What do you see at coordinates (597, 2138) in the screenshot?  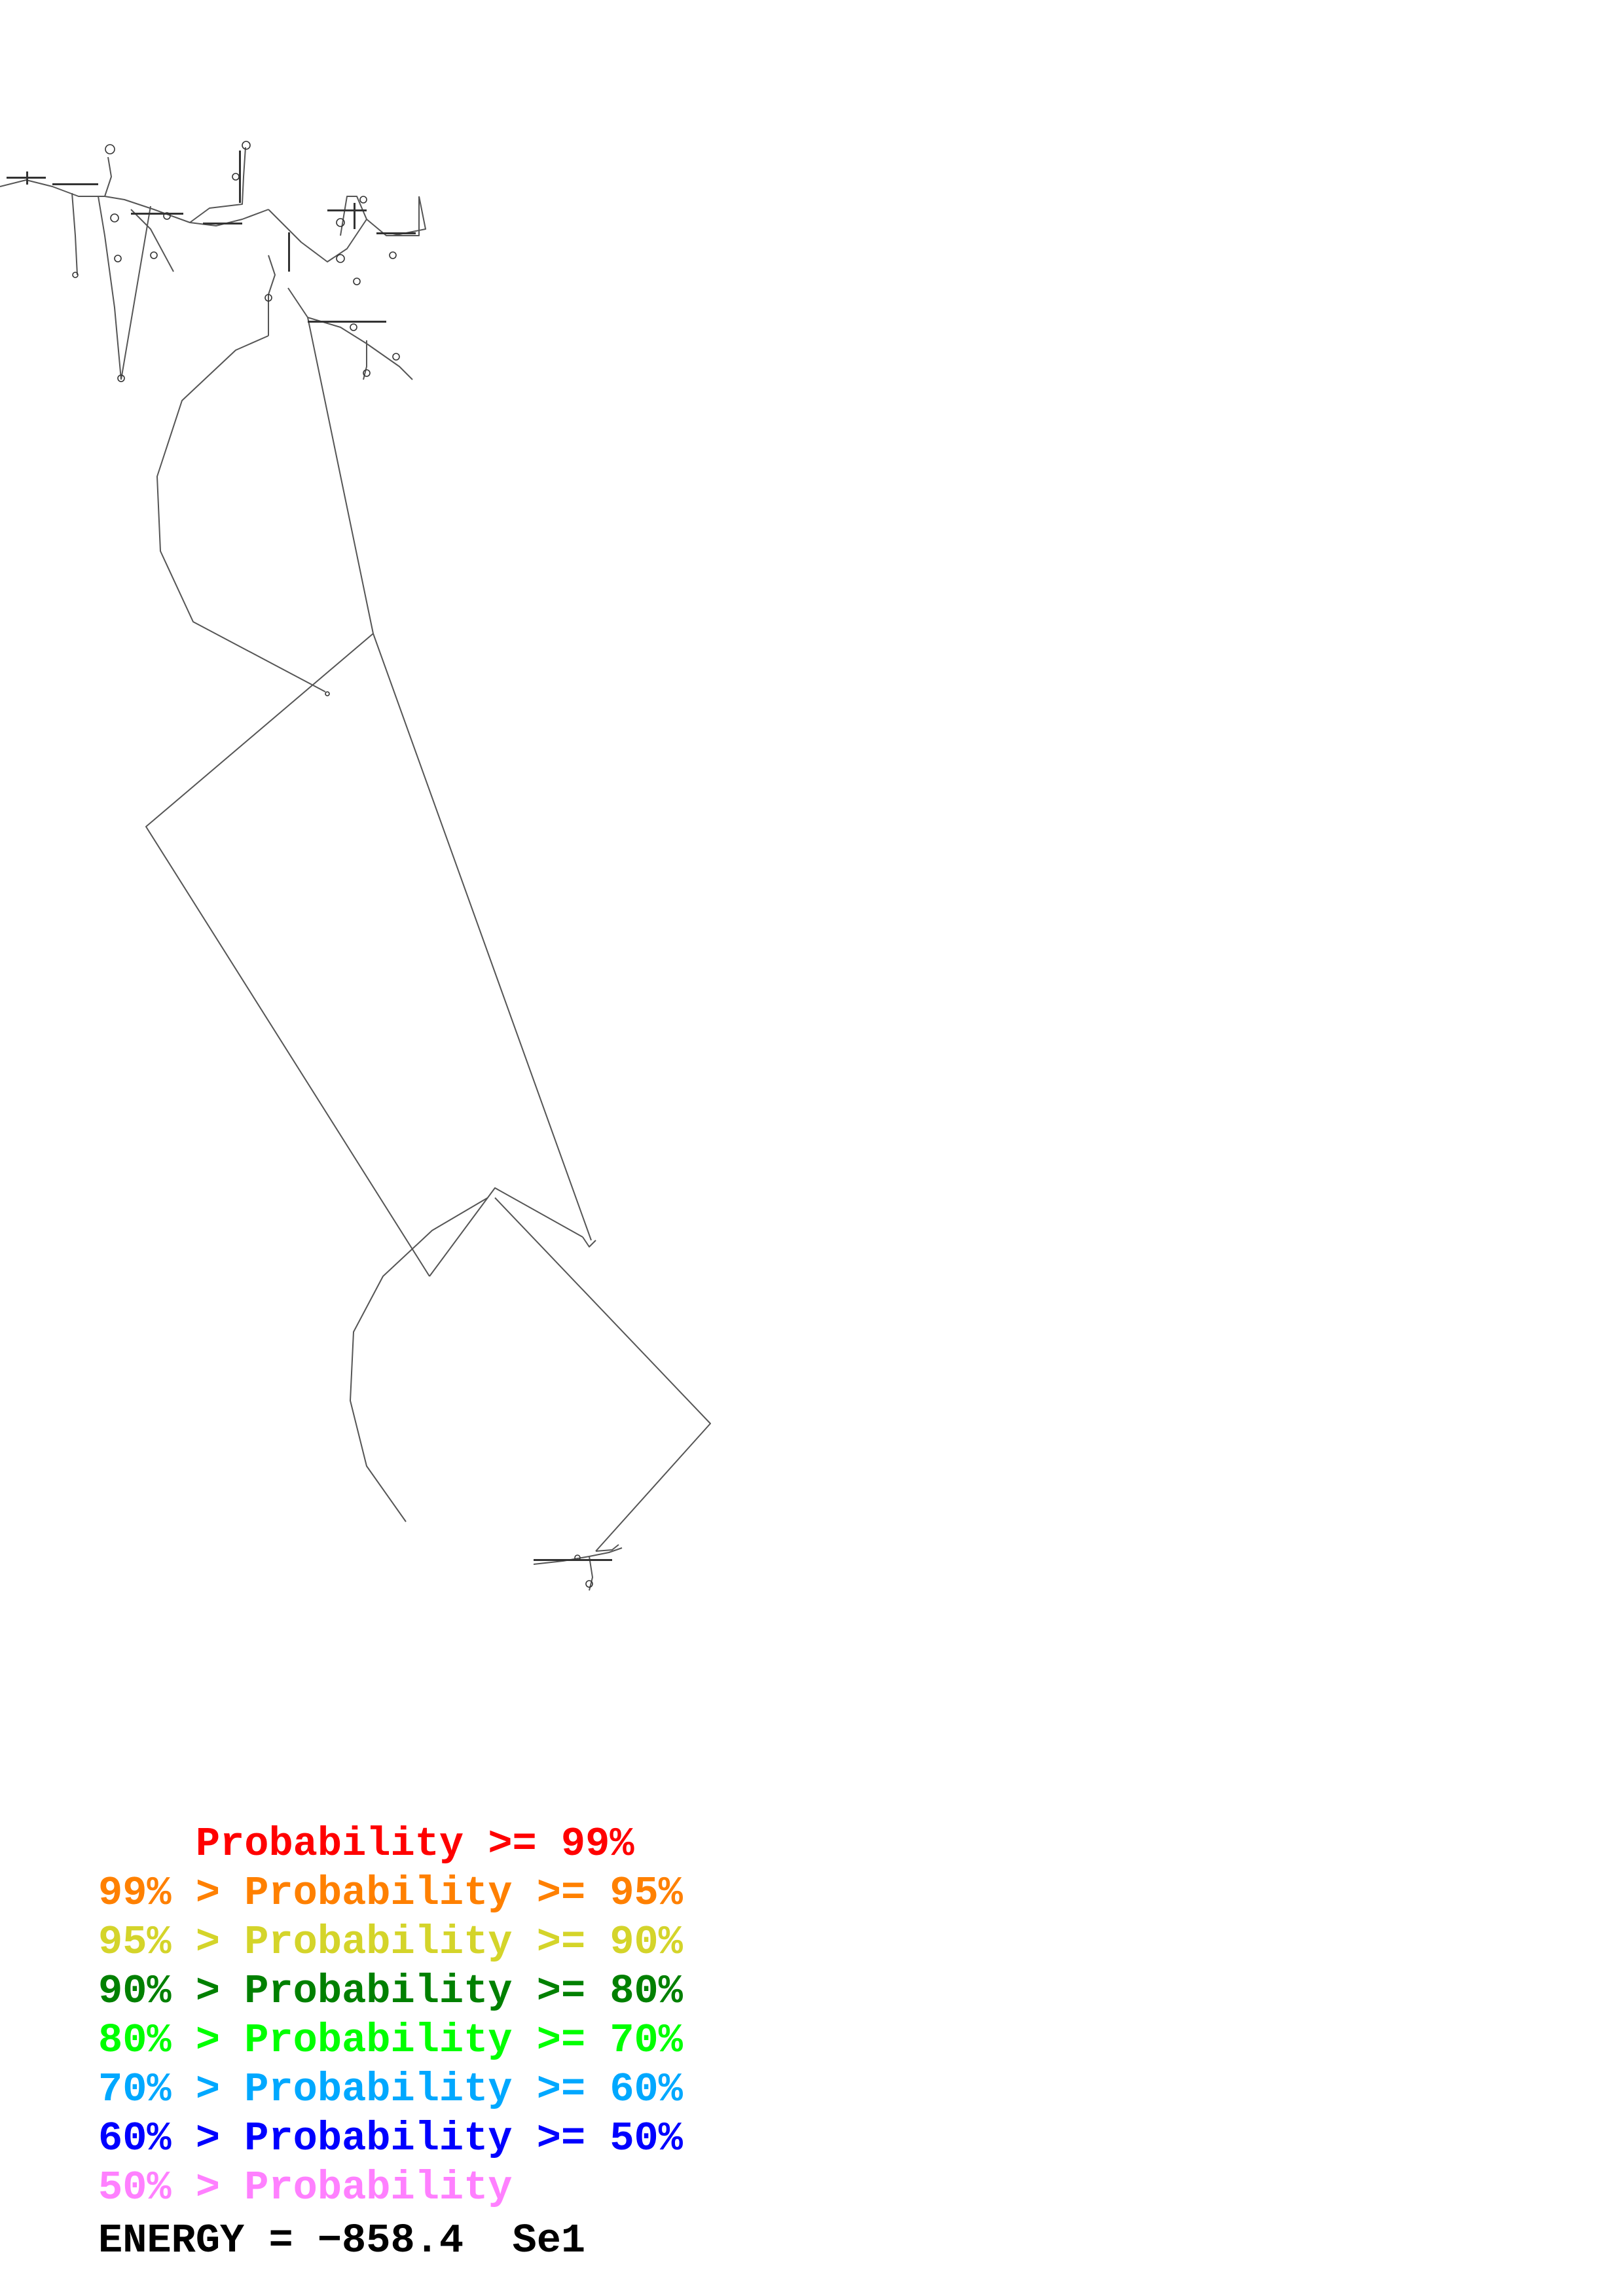 I see `legend-tail: >= 50%` at bounding box center [597, 2138].